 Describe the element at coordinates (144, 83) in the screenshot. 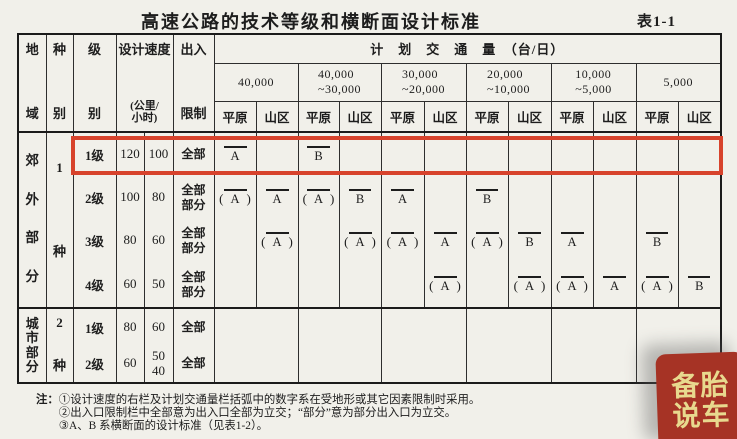

I see `col-header-design-speed: 设计速度 (公里/ 小时)` at that location.